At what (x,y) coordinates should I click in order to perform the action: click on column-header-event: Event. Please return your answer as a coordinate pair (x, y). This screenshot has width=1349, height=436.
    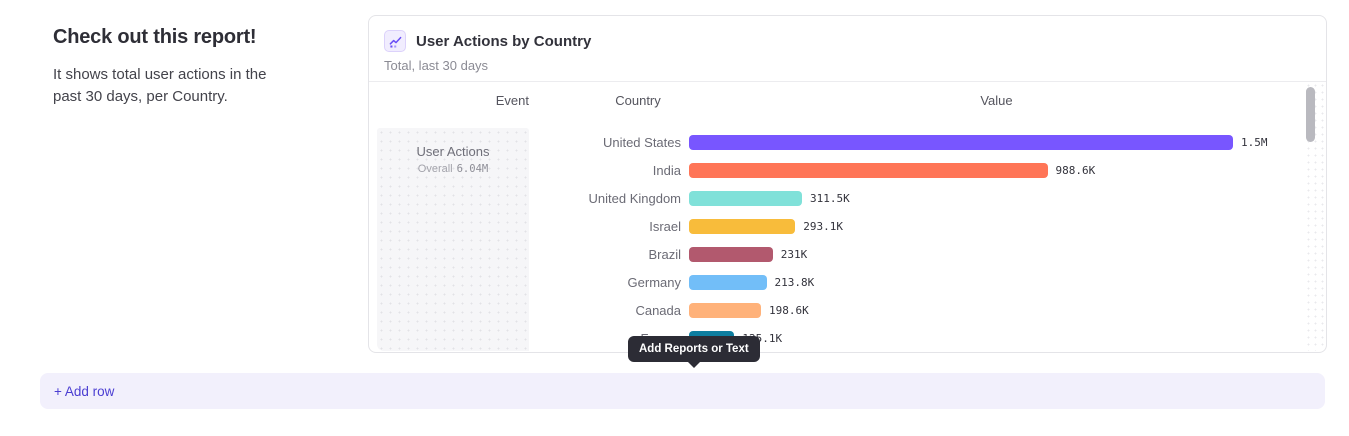
    Looking at the image, I should click on (512, 100).